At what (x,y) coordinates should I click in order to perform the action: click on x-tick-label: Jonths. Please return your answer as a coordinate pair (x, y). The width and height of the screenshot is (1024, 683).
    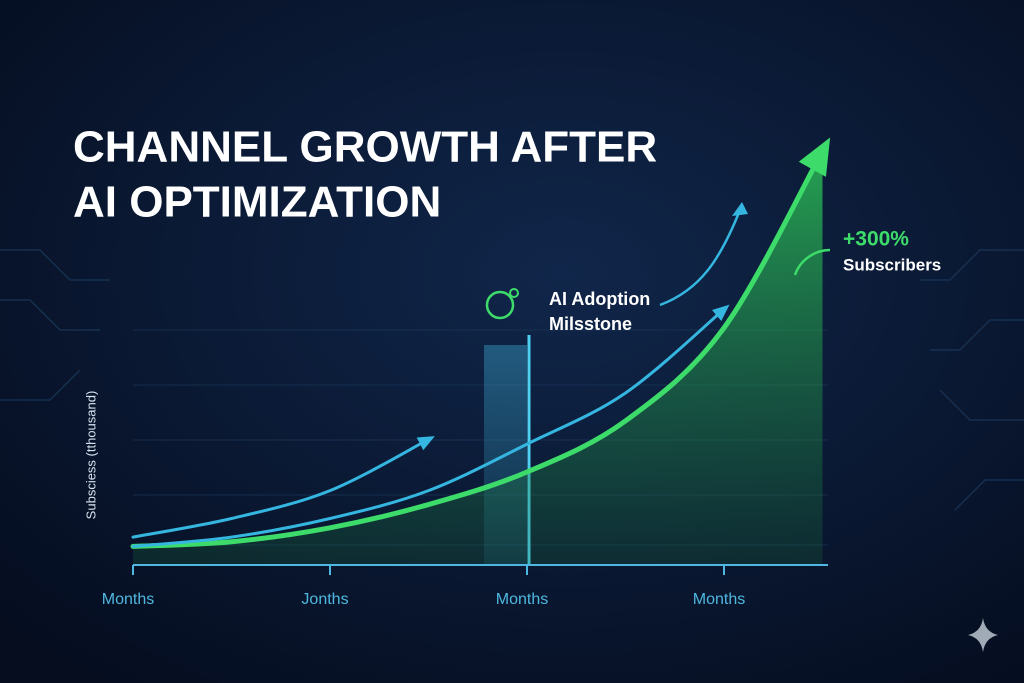
    Looking at the image, I should click on (324, 599).